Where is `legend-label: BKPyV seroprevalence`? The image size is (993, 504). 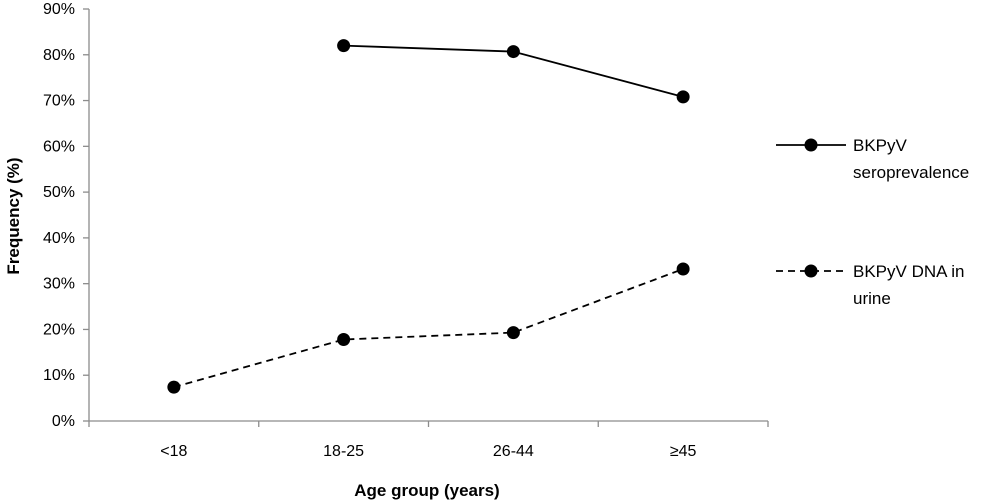
legend-label: BKPyV seroprevalence is located at coordinates (911, 159).